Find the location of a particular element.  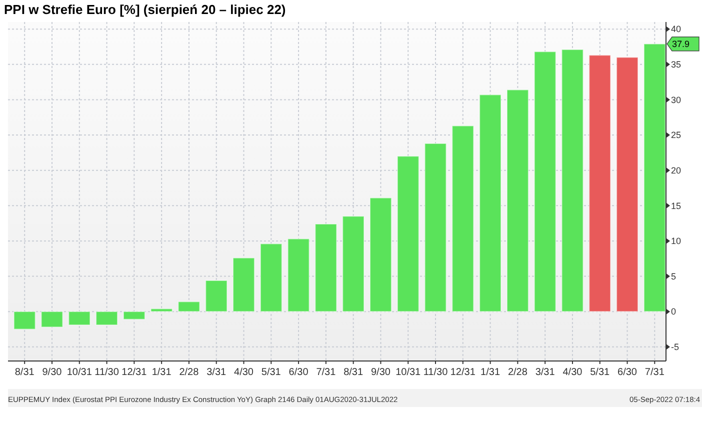

y-tick-label: 10 is located at coordinates (676, 241).